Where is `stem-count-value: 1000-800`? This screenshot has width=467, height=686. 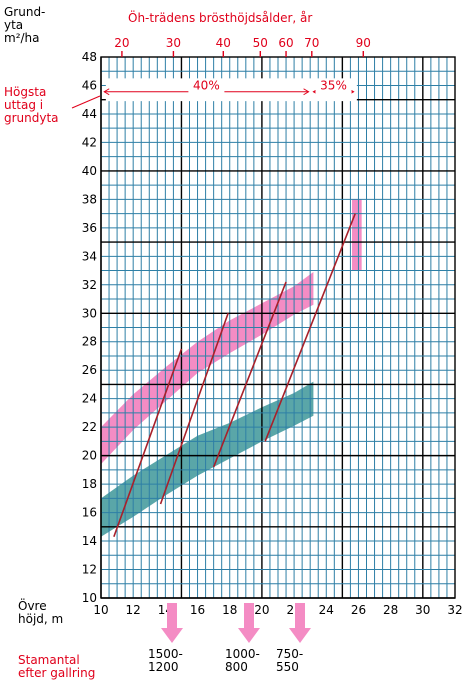
stem-count-value: 1000-800 is located at coordinates (242, 660).